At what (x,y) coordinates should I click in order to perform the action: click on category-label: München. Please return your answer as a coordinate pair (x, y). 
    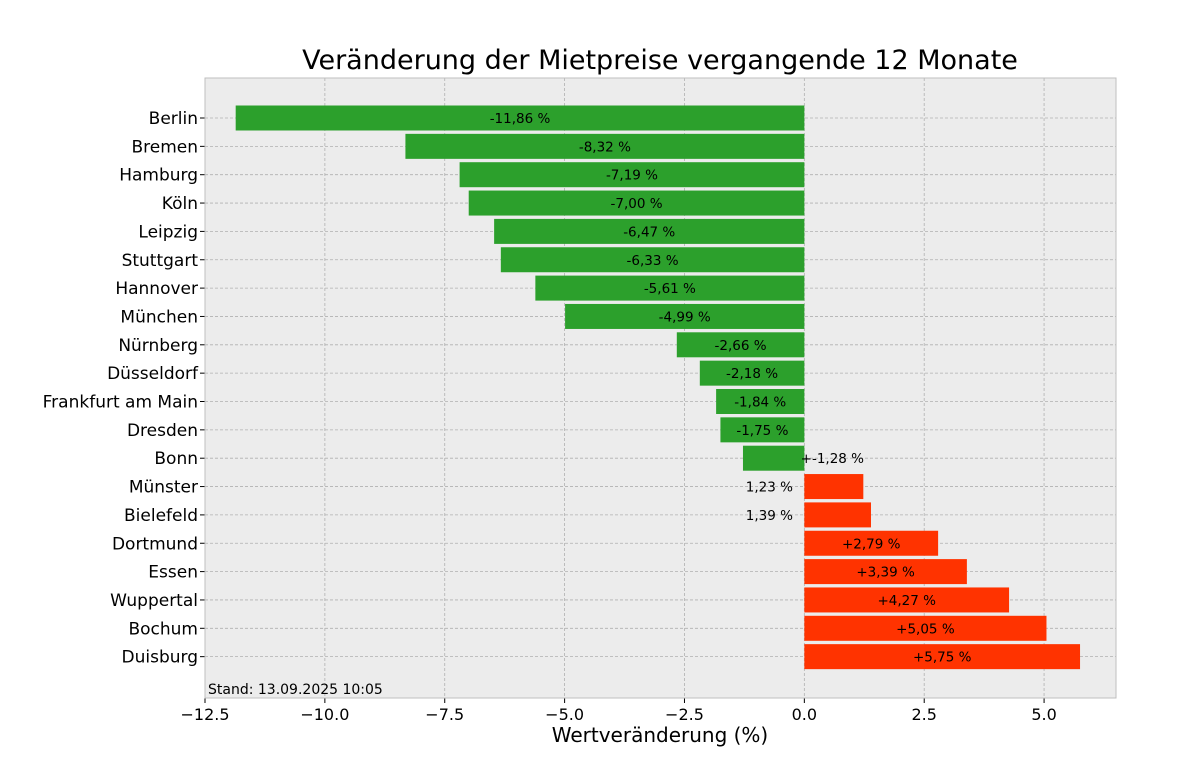
    Looking at the image, I should click on (159, 317).